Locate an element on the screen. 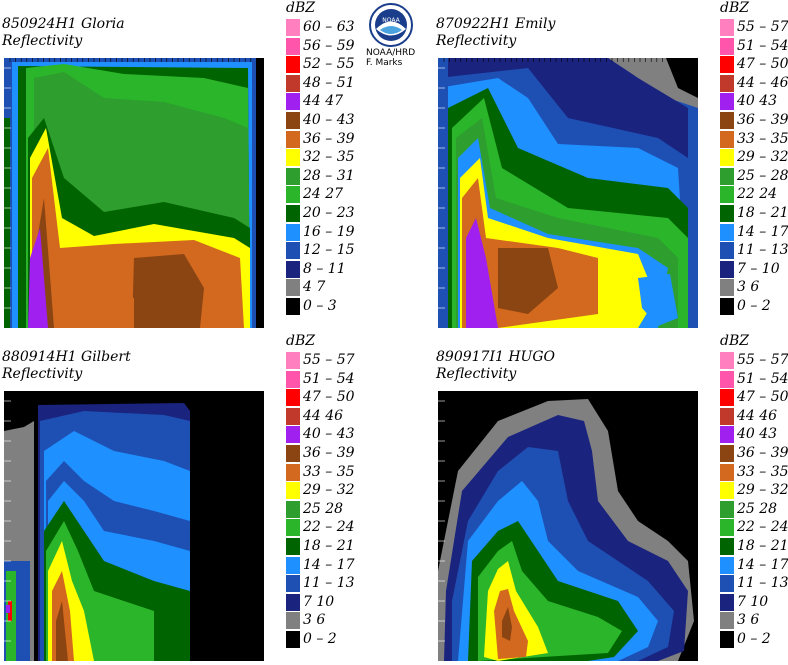 The image size is (788, 665). legend-item: 40 43 is located at coordinates (754, 434).